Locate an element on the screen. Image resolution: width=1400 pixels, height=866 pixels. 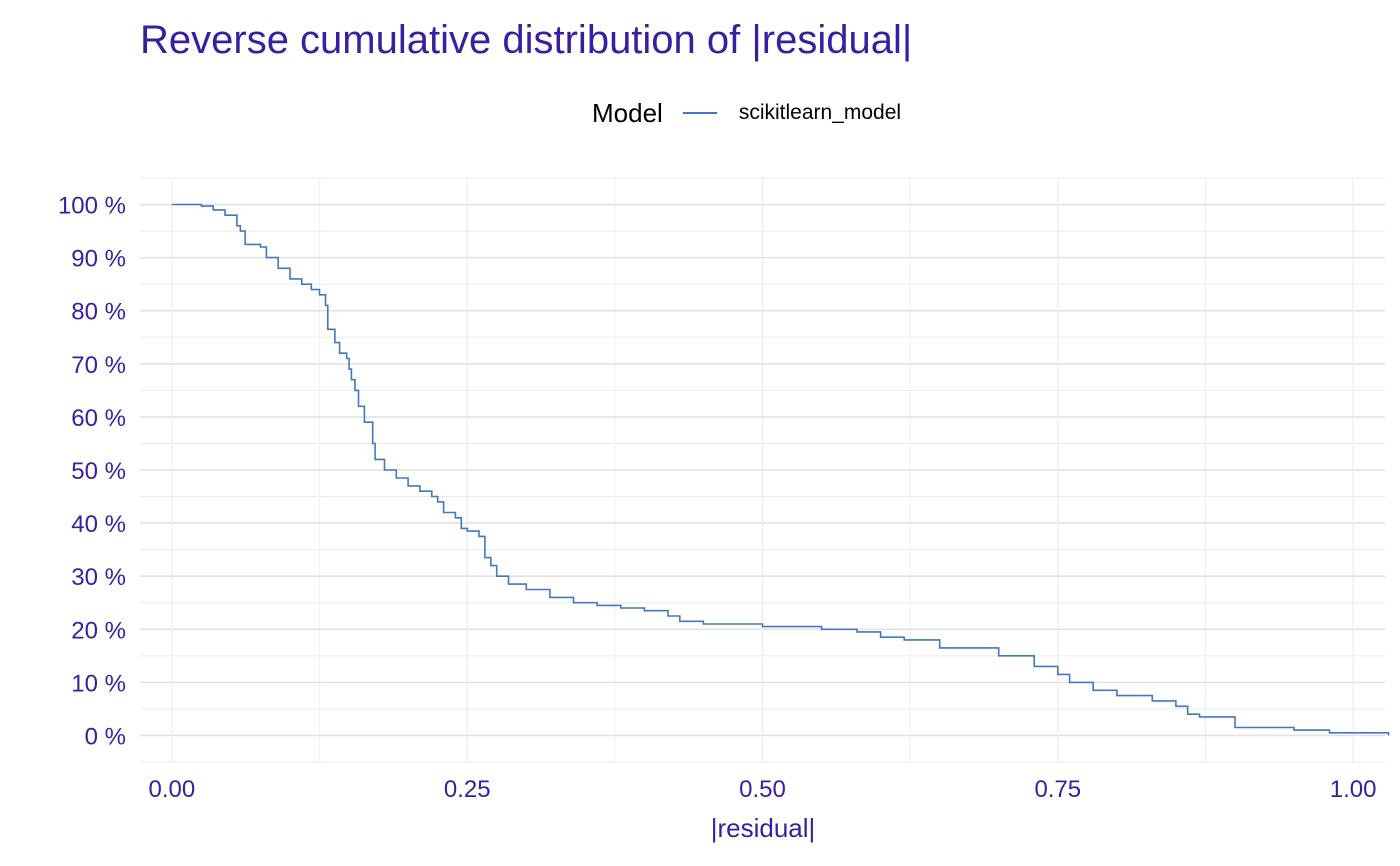
legend: Model scikitlearn_model is located at coordinates (746, 113).